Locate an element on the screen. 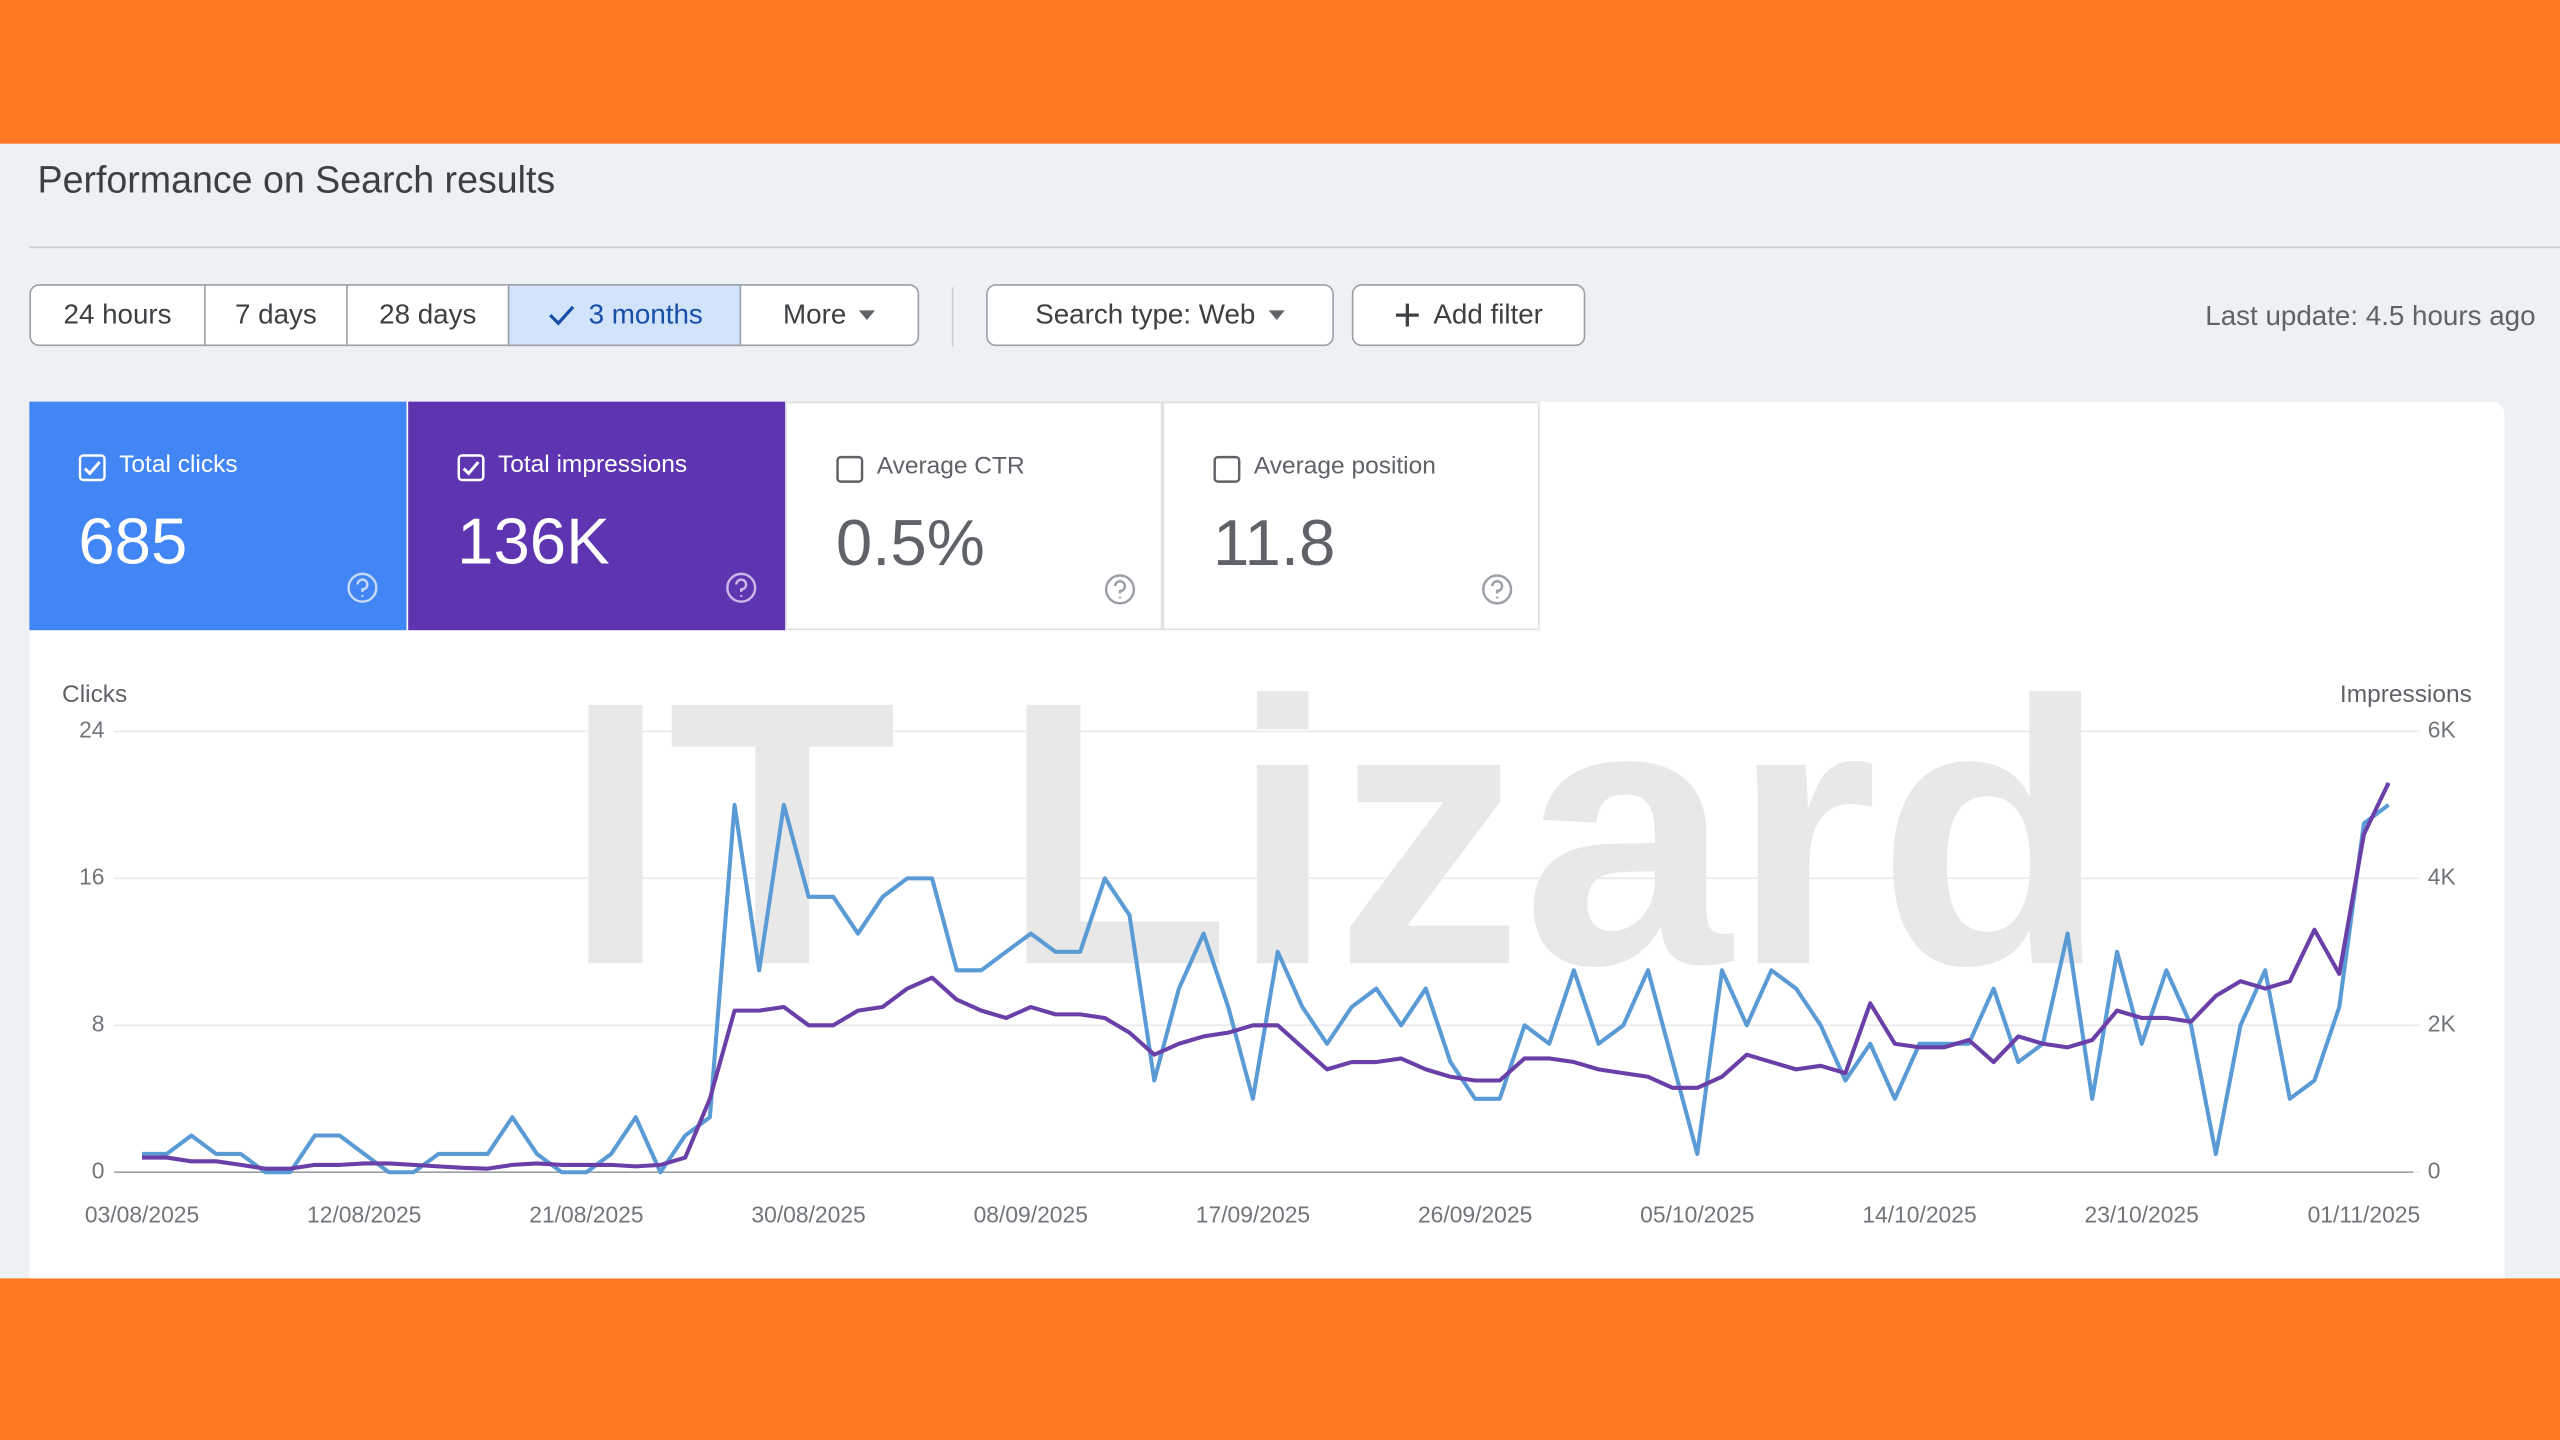  page-title: Performance on Search results is located at coordinates (296, 179).